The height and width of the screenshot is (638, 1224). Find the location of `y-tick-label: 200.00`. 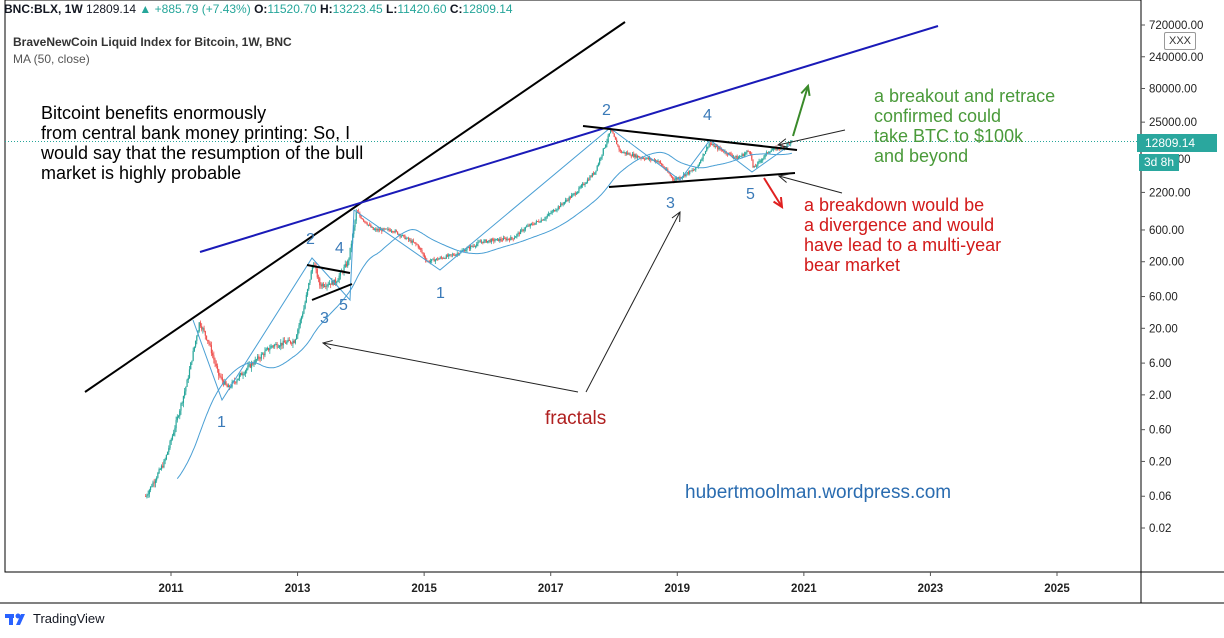

y-tick-label: 200.00 is located at coordinates (1166, 263).